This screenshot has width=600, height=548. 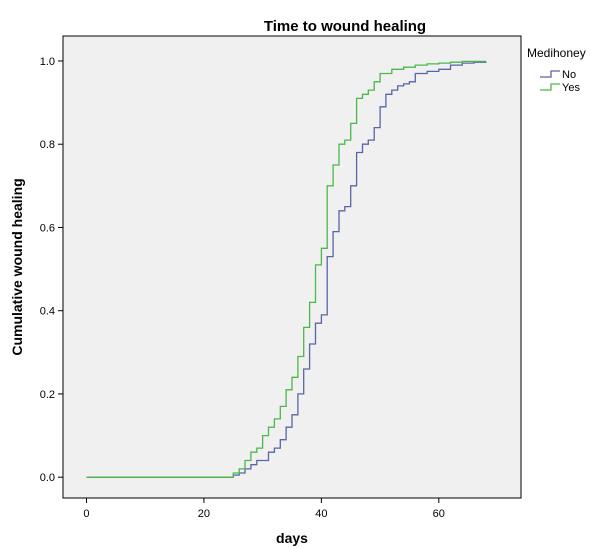 I want to click on legend-swatch-yes, so click(x=550, y=87).